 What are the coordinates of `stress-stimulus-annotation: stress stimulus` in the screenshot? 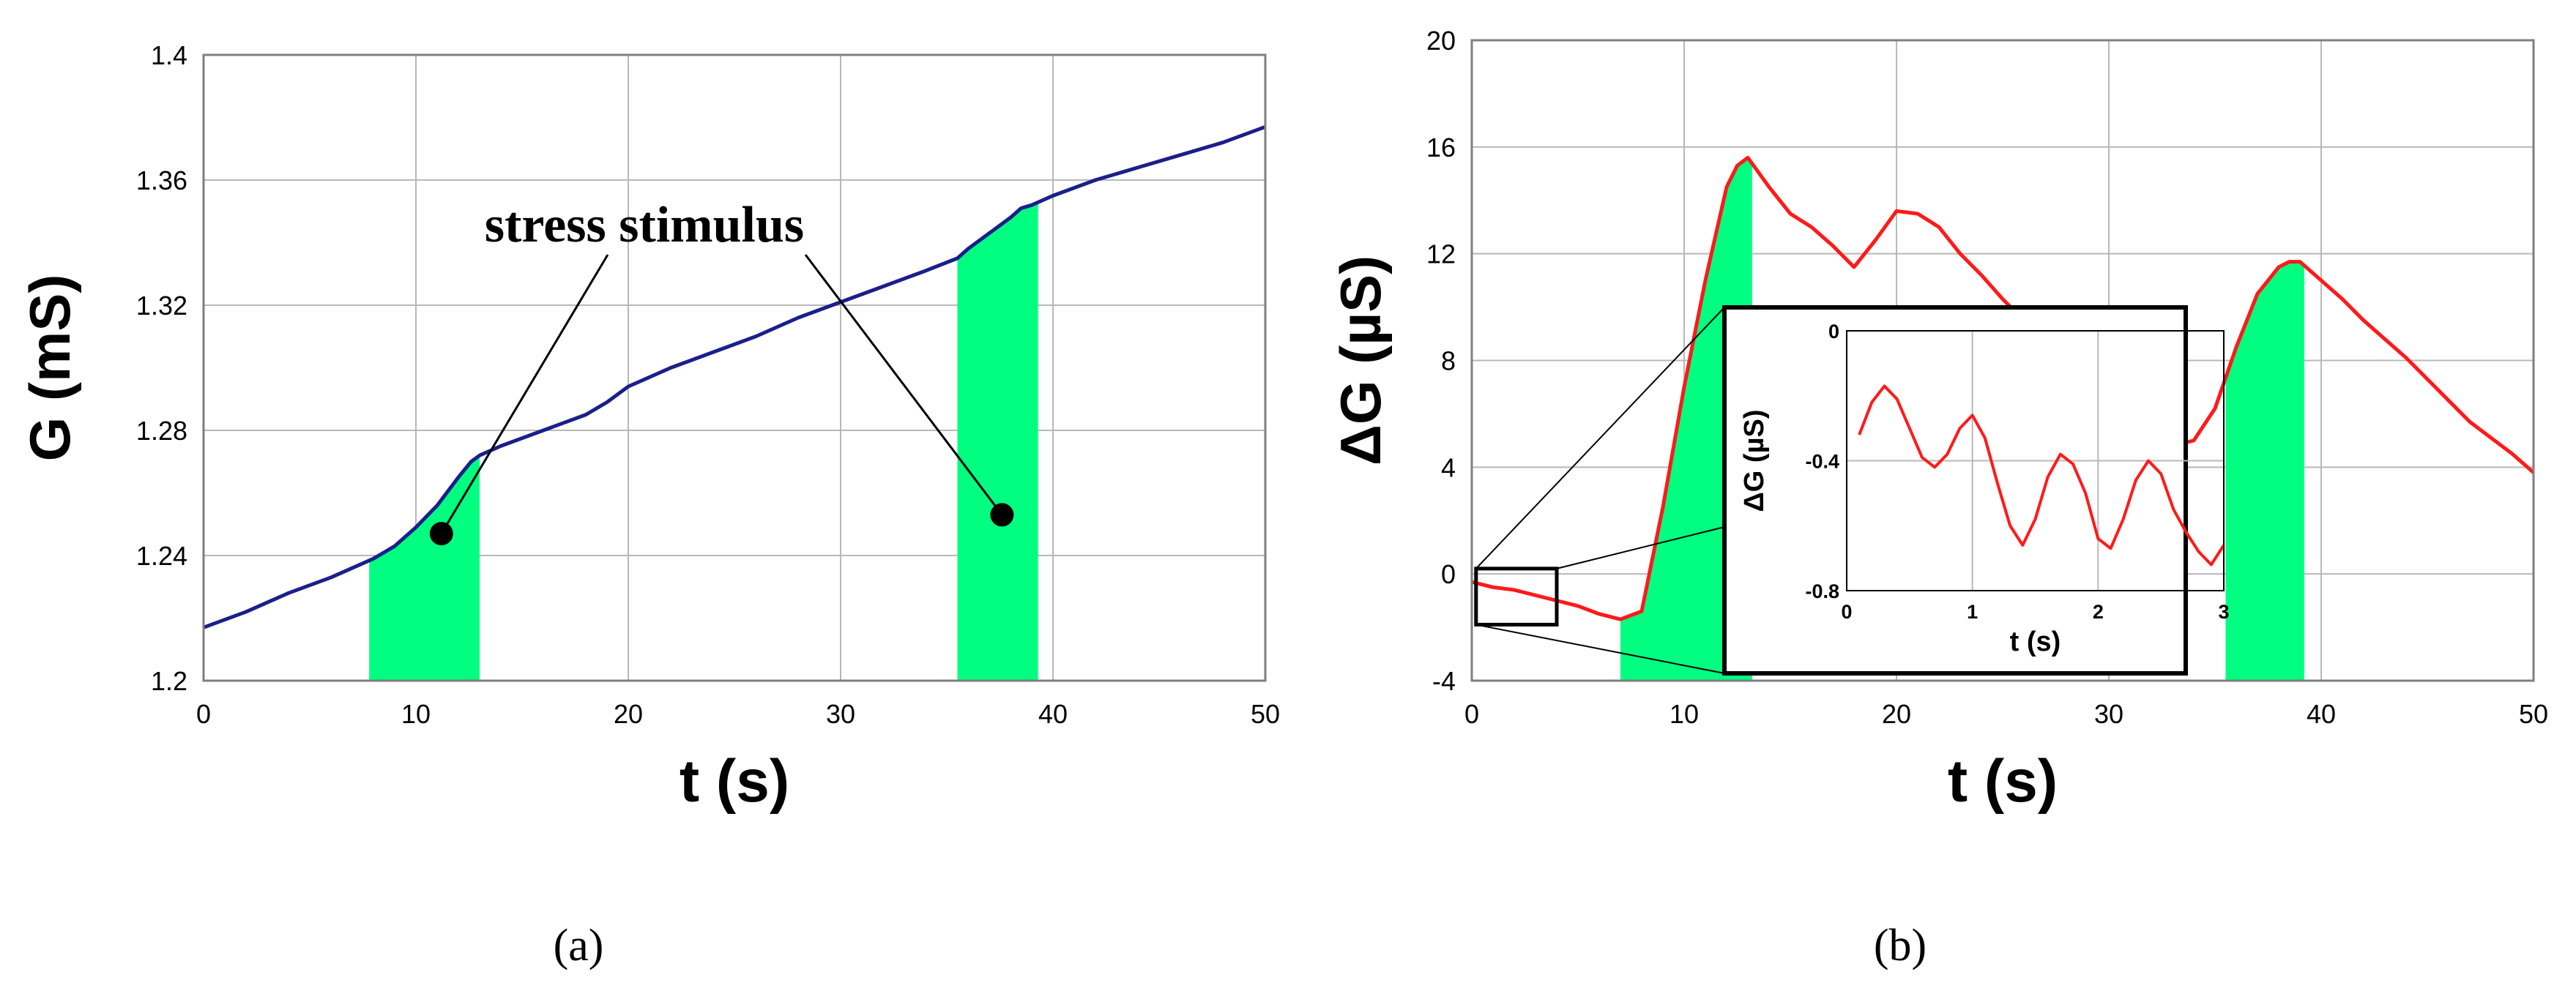 It's located at (644, 225).